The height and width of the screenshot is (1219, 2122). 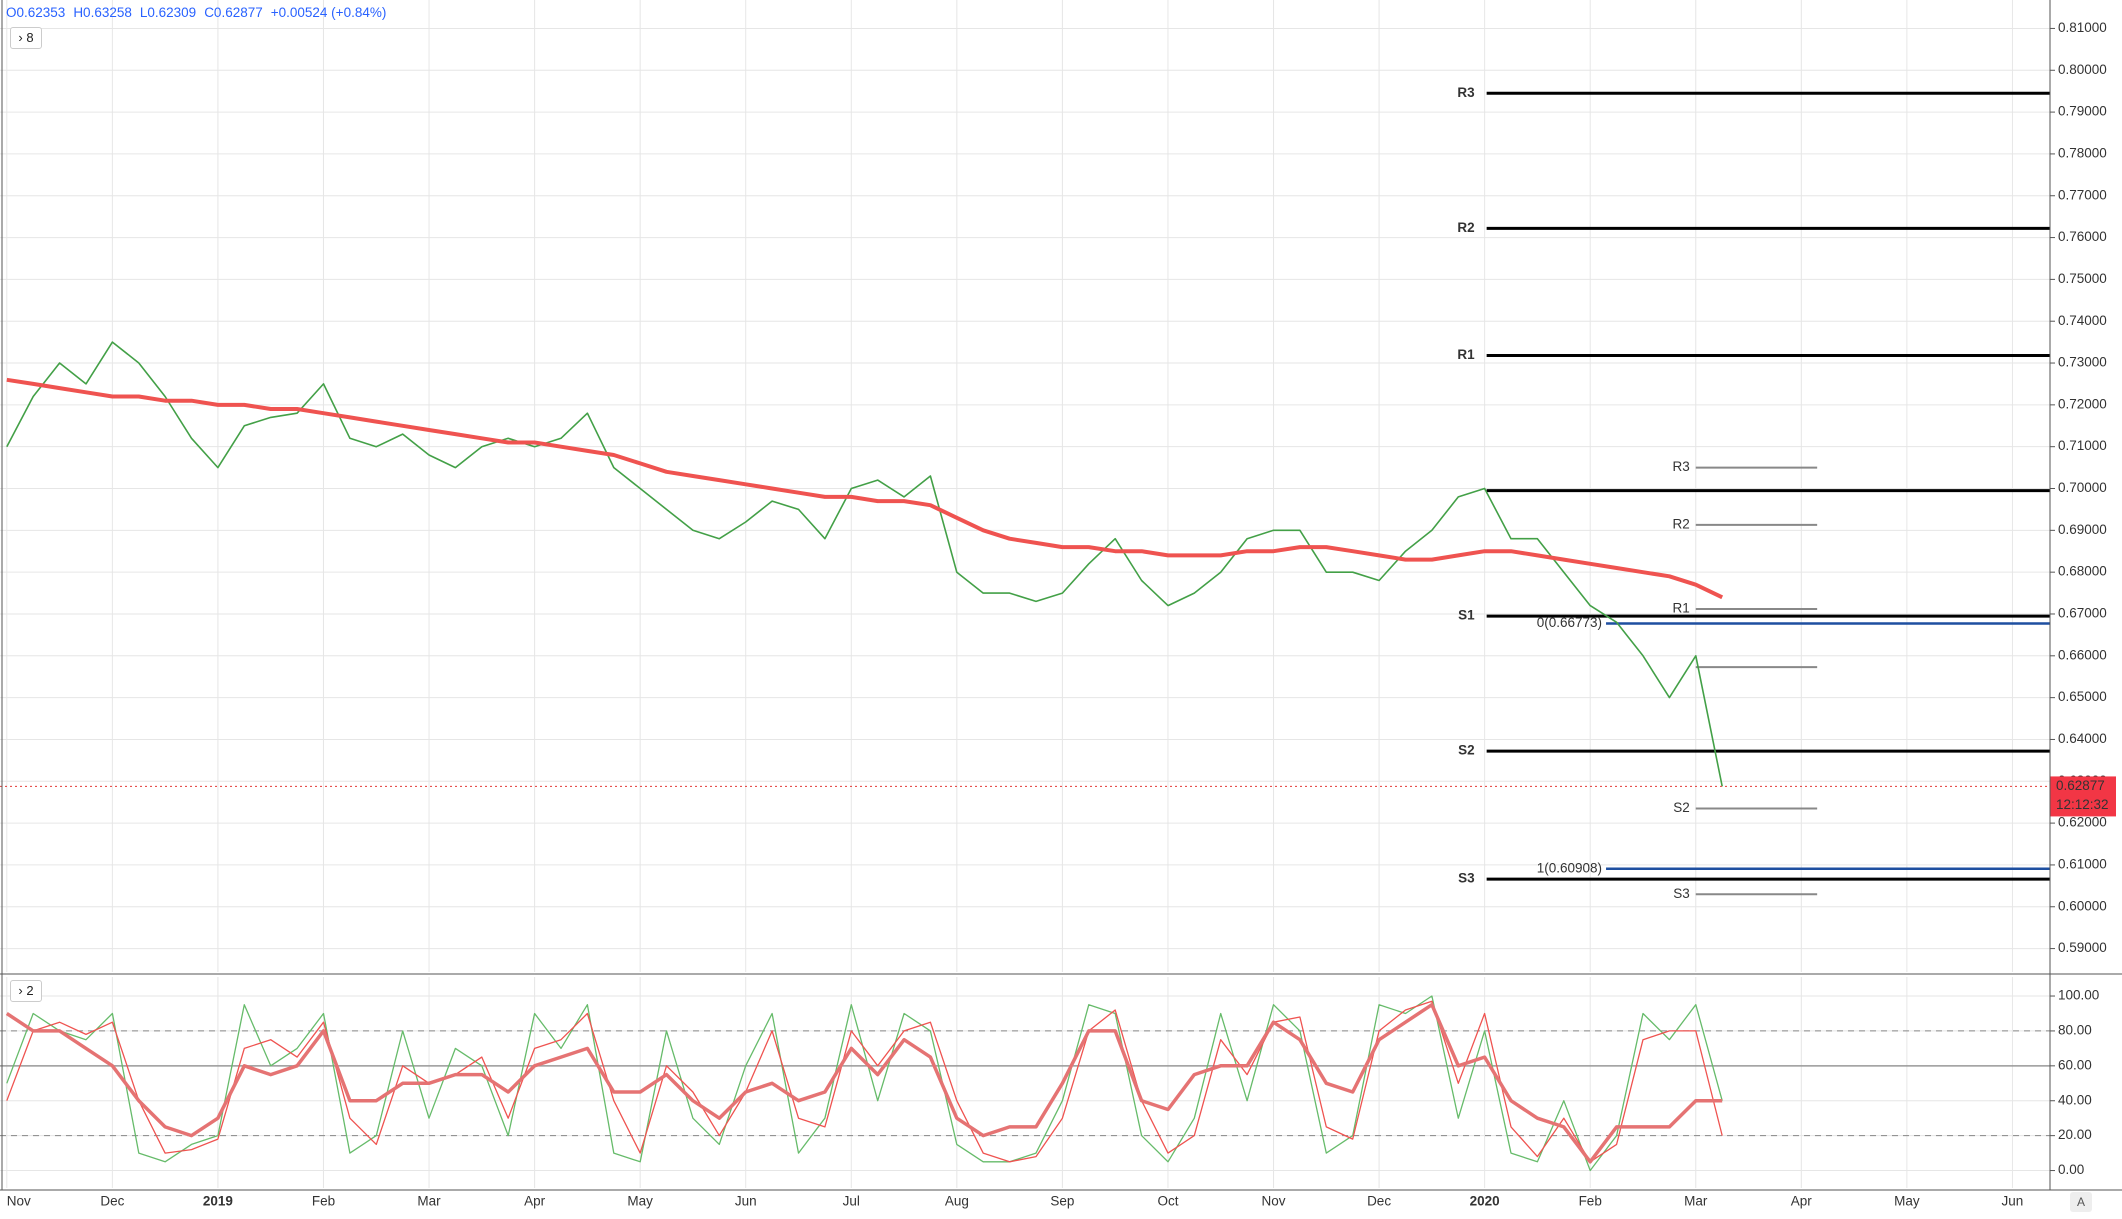 What do you see at coordinates (218, 1201) in the screenshot?
I see `x-tick-label: 2019` at bounding box center [218, 1201].